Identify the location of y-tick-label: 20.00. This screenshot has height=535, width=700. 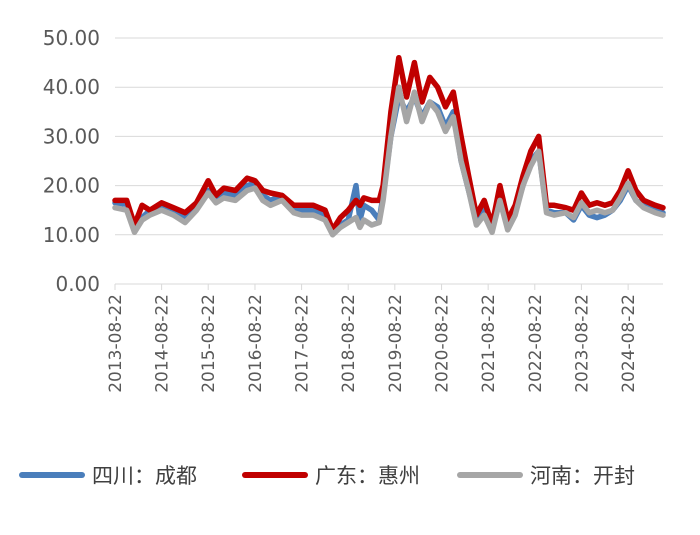
(71, 186).